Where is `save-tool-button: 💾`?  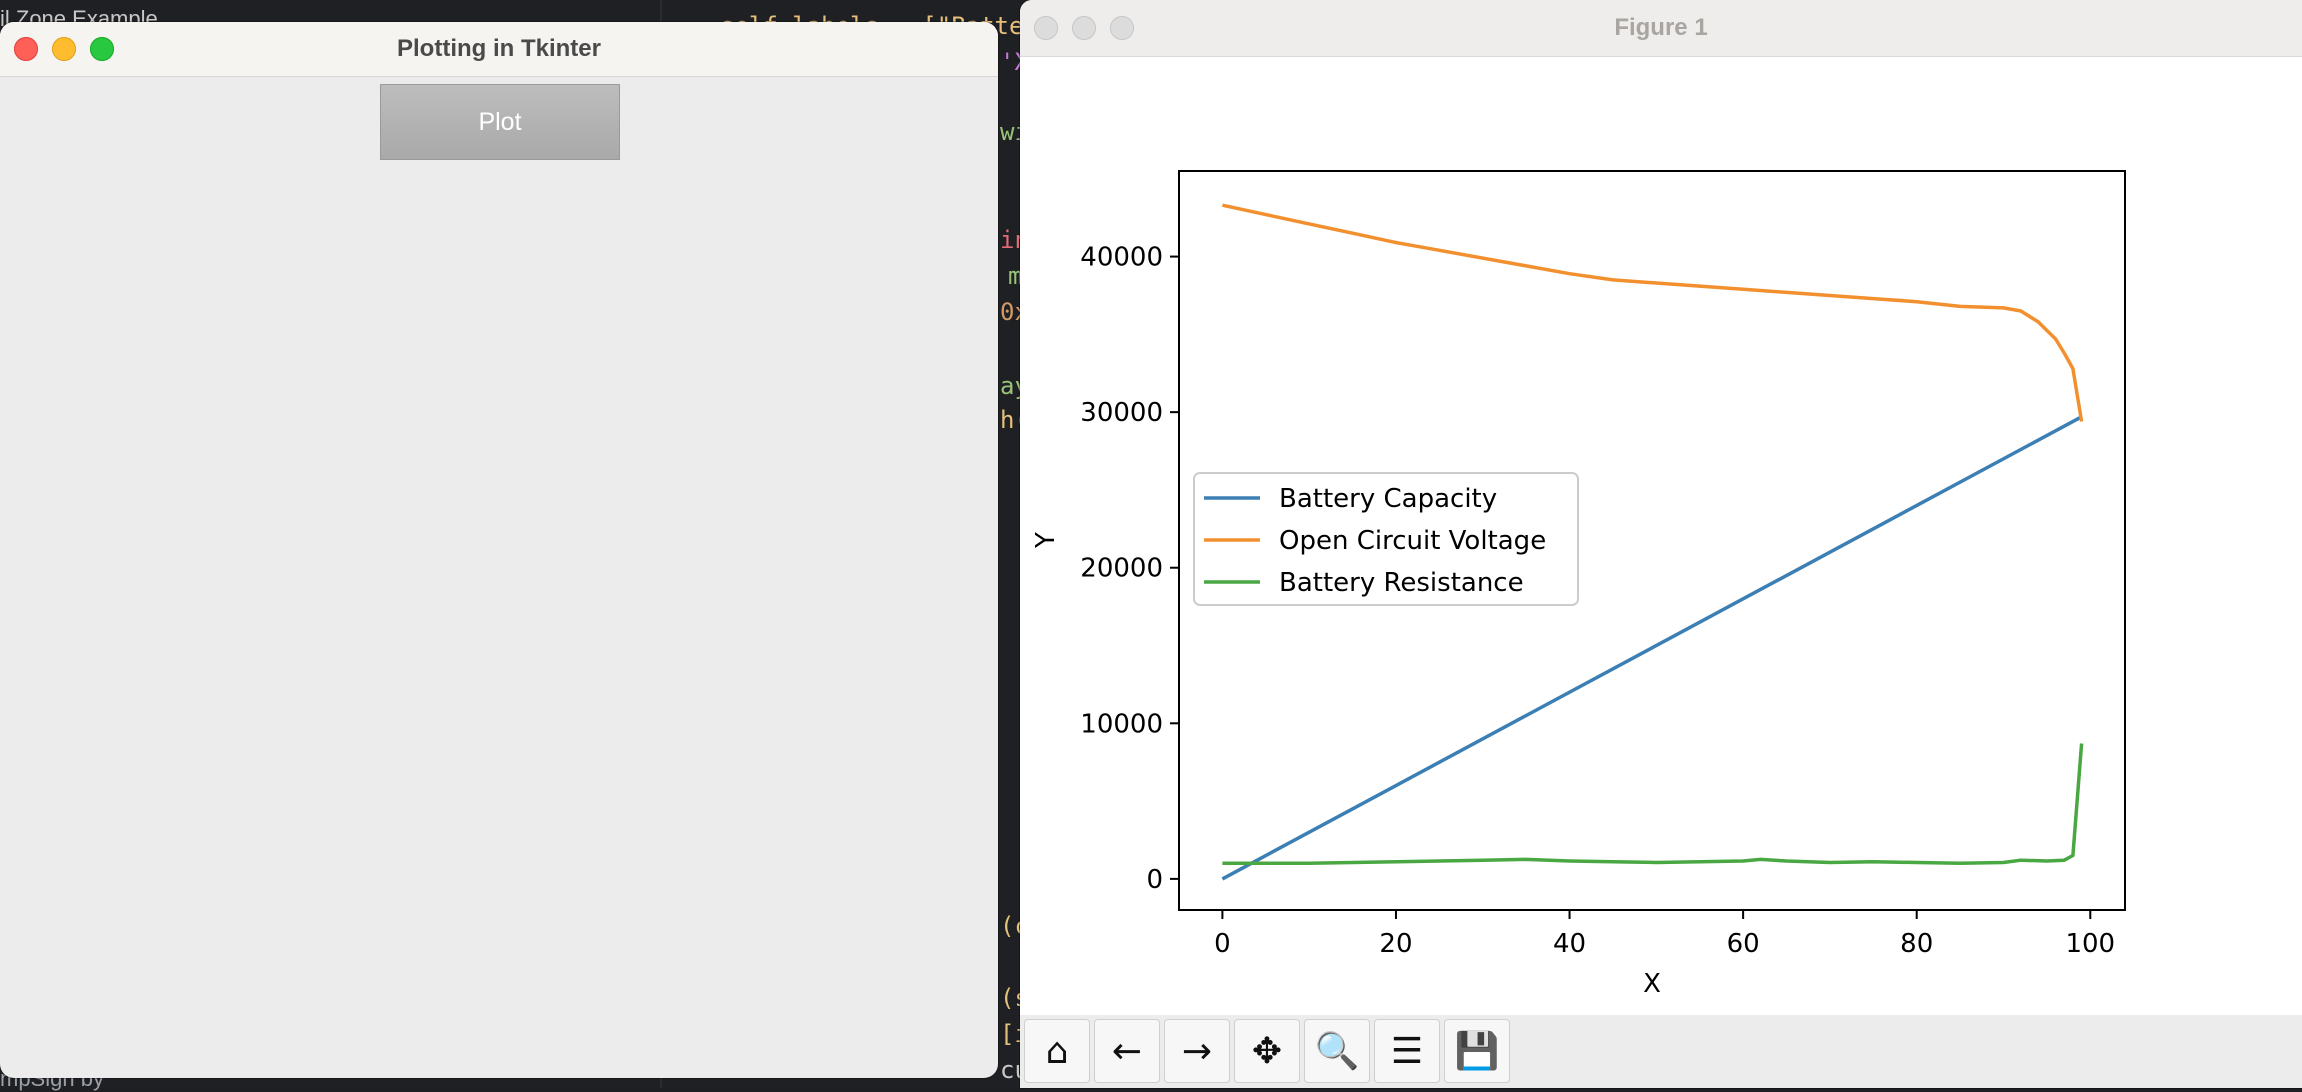
save-tool-button: 💾 is located at coordinates (1477, 1051).